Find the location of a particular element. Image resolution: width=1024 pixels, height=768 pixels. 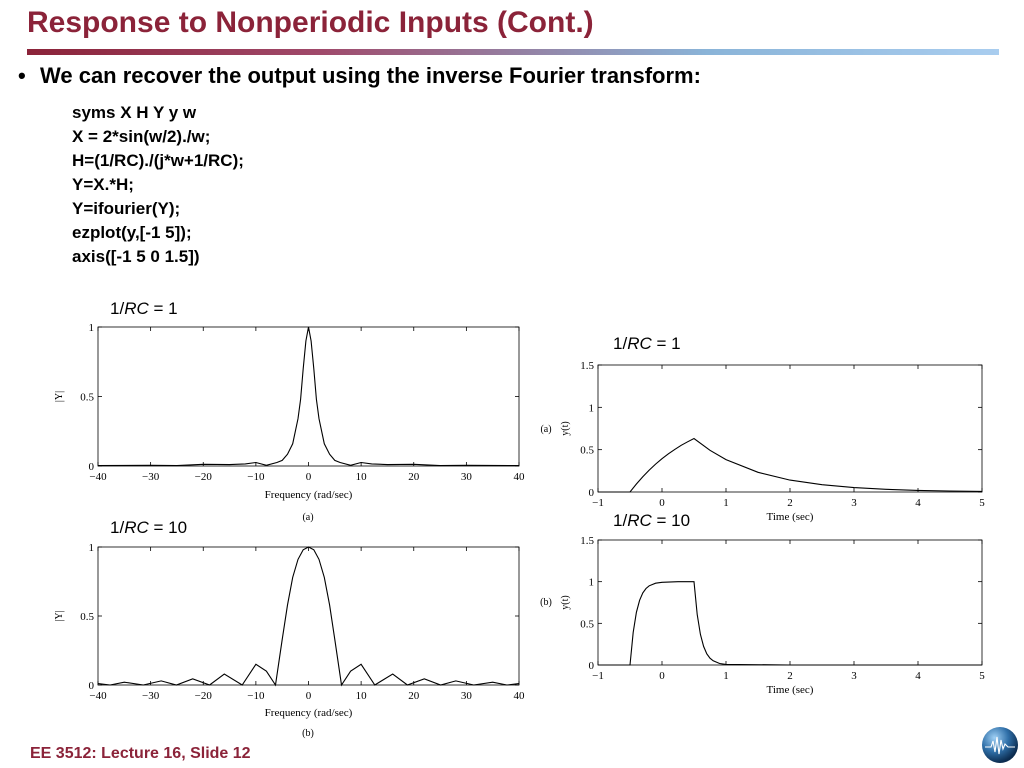

freq-b-parameter-label: 1/RC = 10 is located at coordinates (149, 527).